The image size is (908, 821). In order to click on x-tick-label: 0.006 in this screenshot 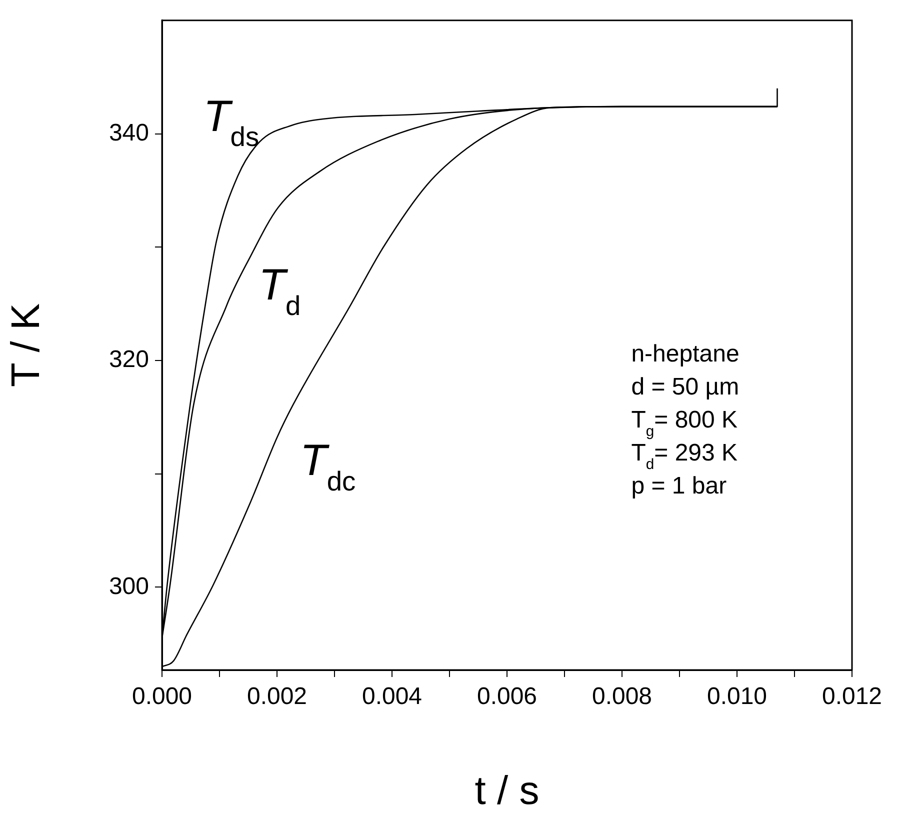, I will do `click(507, 696)`.